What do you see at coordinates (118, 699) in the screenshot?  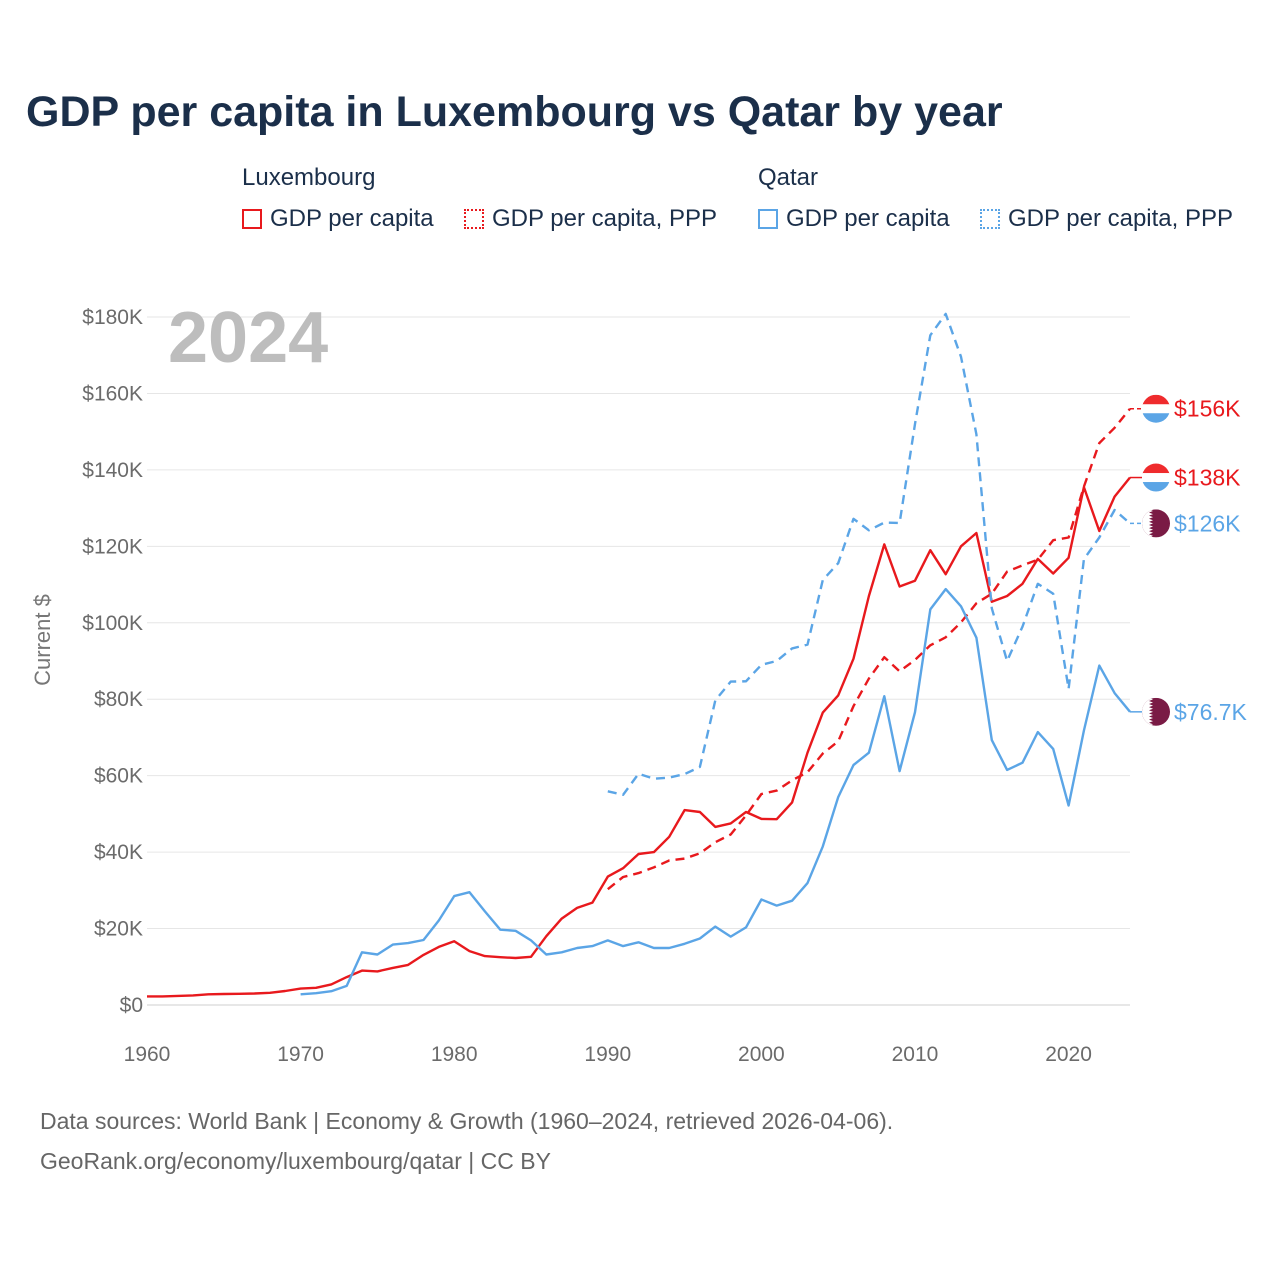 I see `y-tick-label: $80K` at bounding box center [118, 699].